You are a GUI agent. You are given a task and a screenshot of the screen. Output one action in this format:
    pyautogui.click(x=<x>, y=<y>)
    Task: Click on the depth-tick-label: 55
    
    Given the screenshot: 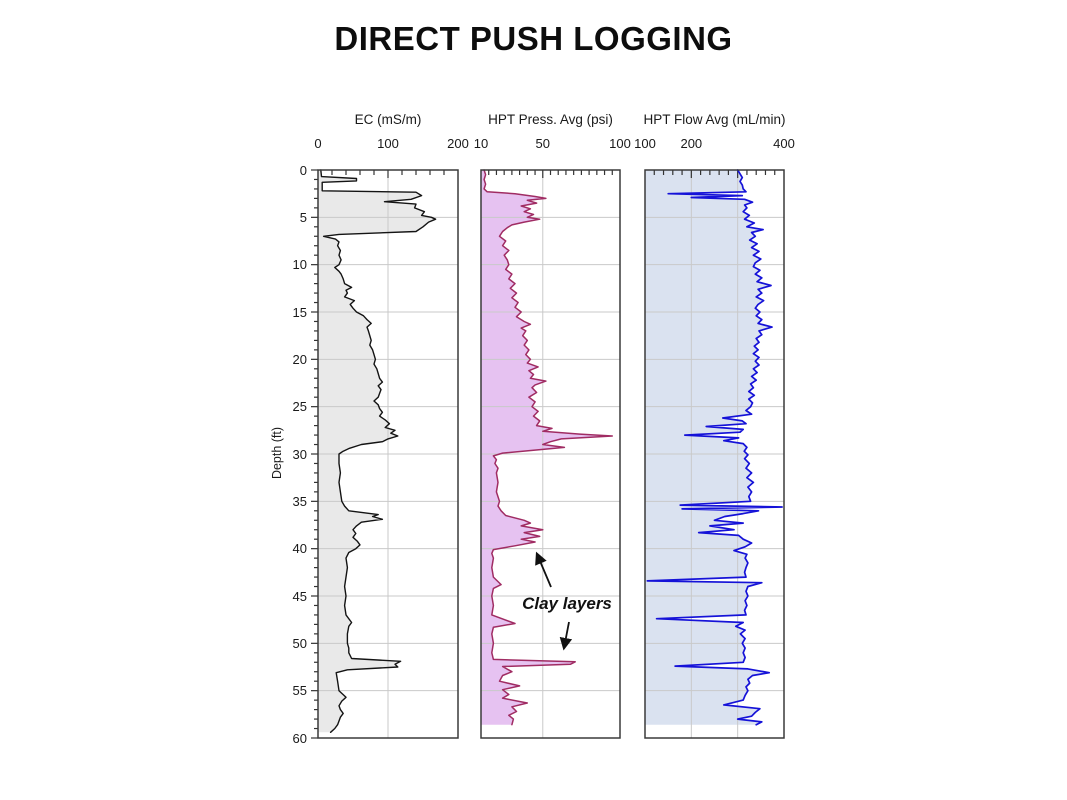 What is the action you would take?
    pyautogui.click(x=299, y=691)
    